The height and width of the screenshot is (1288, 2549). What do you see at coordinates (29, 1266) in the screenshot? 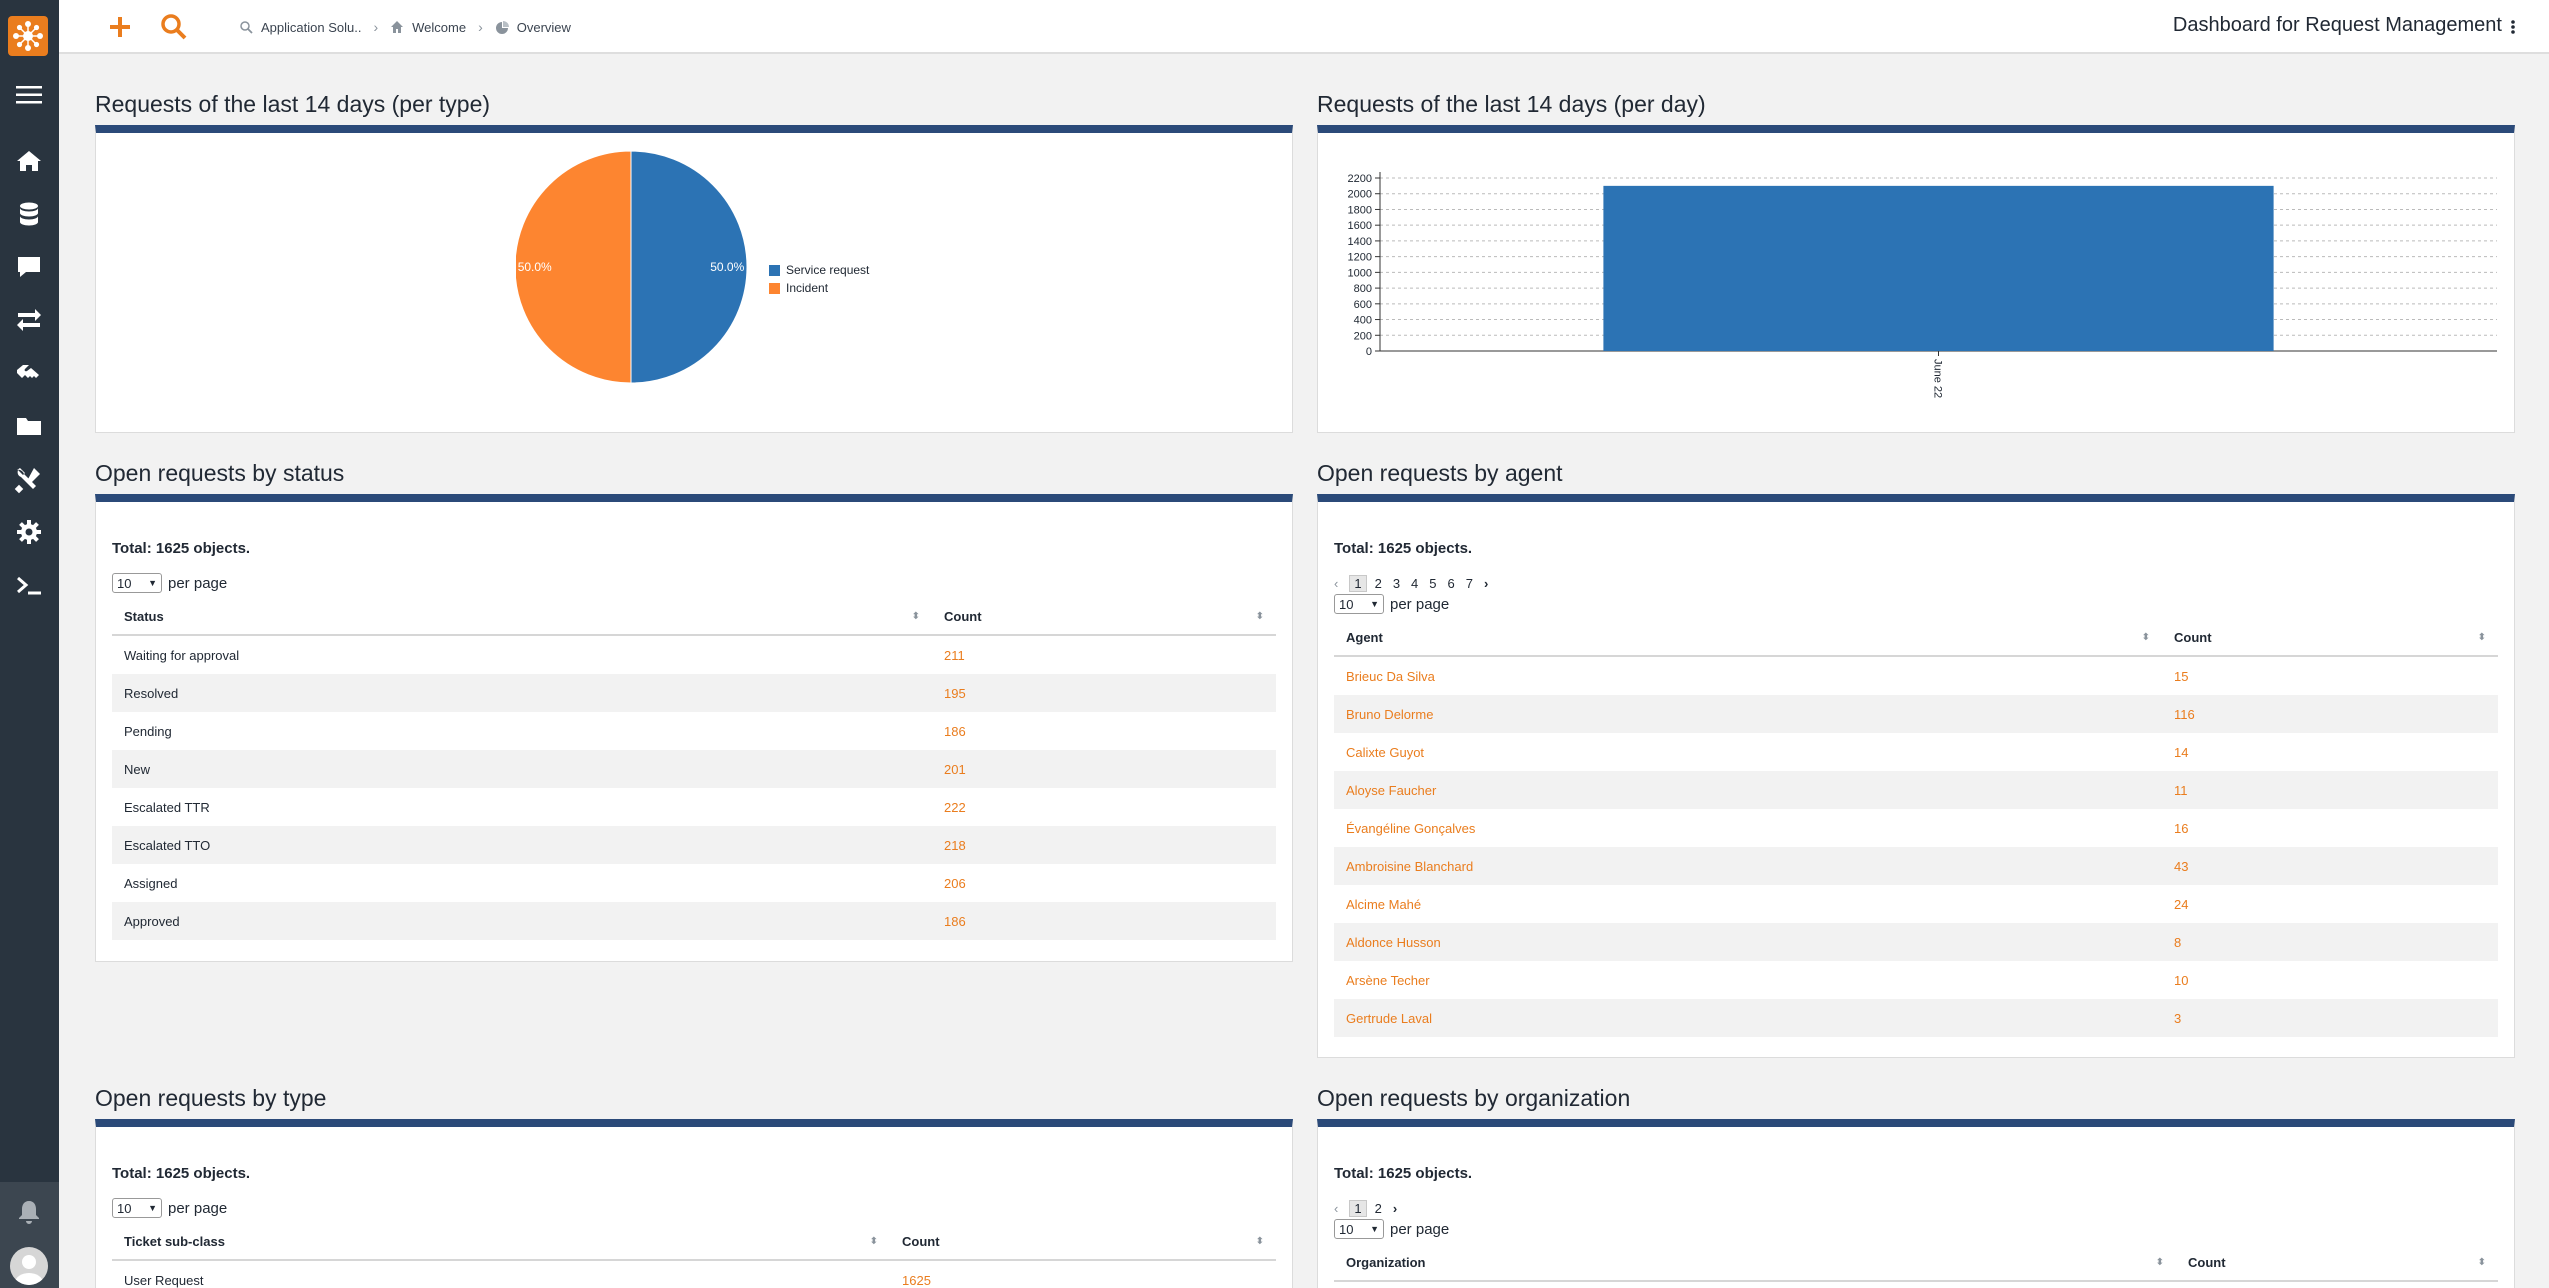
I see `avatar` at bounding box center [29, 1266].